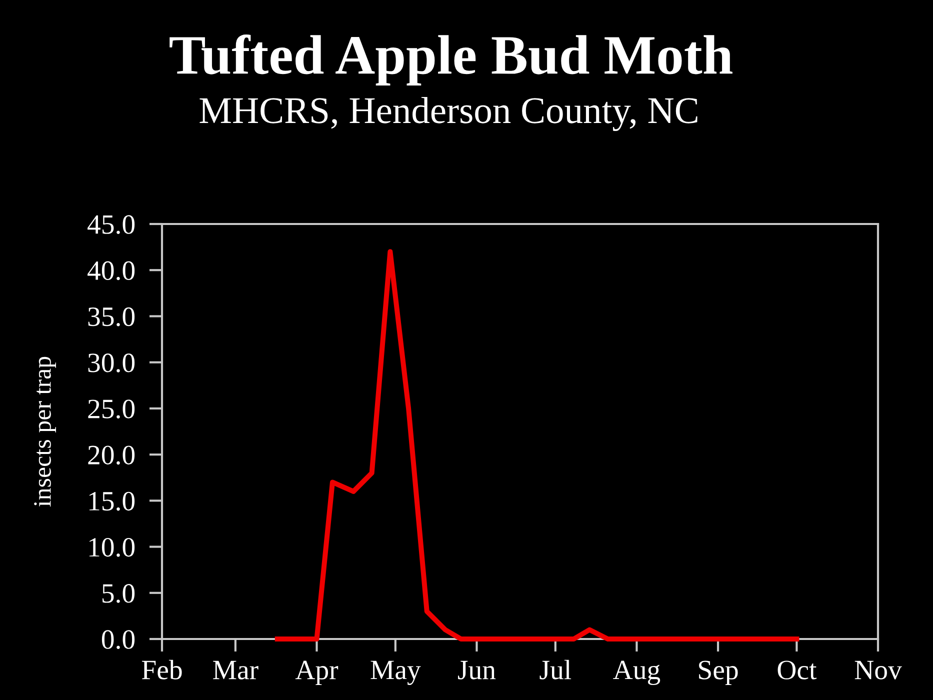  What do you see at coordinates (111, 363) in the screenshot?
I see `y-tick-label: 30.0` at bounding box center [111, 363].